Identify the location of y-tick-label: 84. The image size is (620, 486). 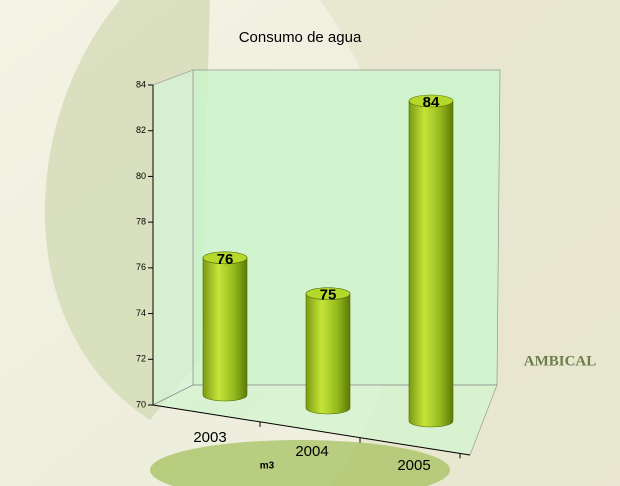
(141, 84).